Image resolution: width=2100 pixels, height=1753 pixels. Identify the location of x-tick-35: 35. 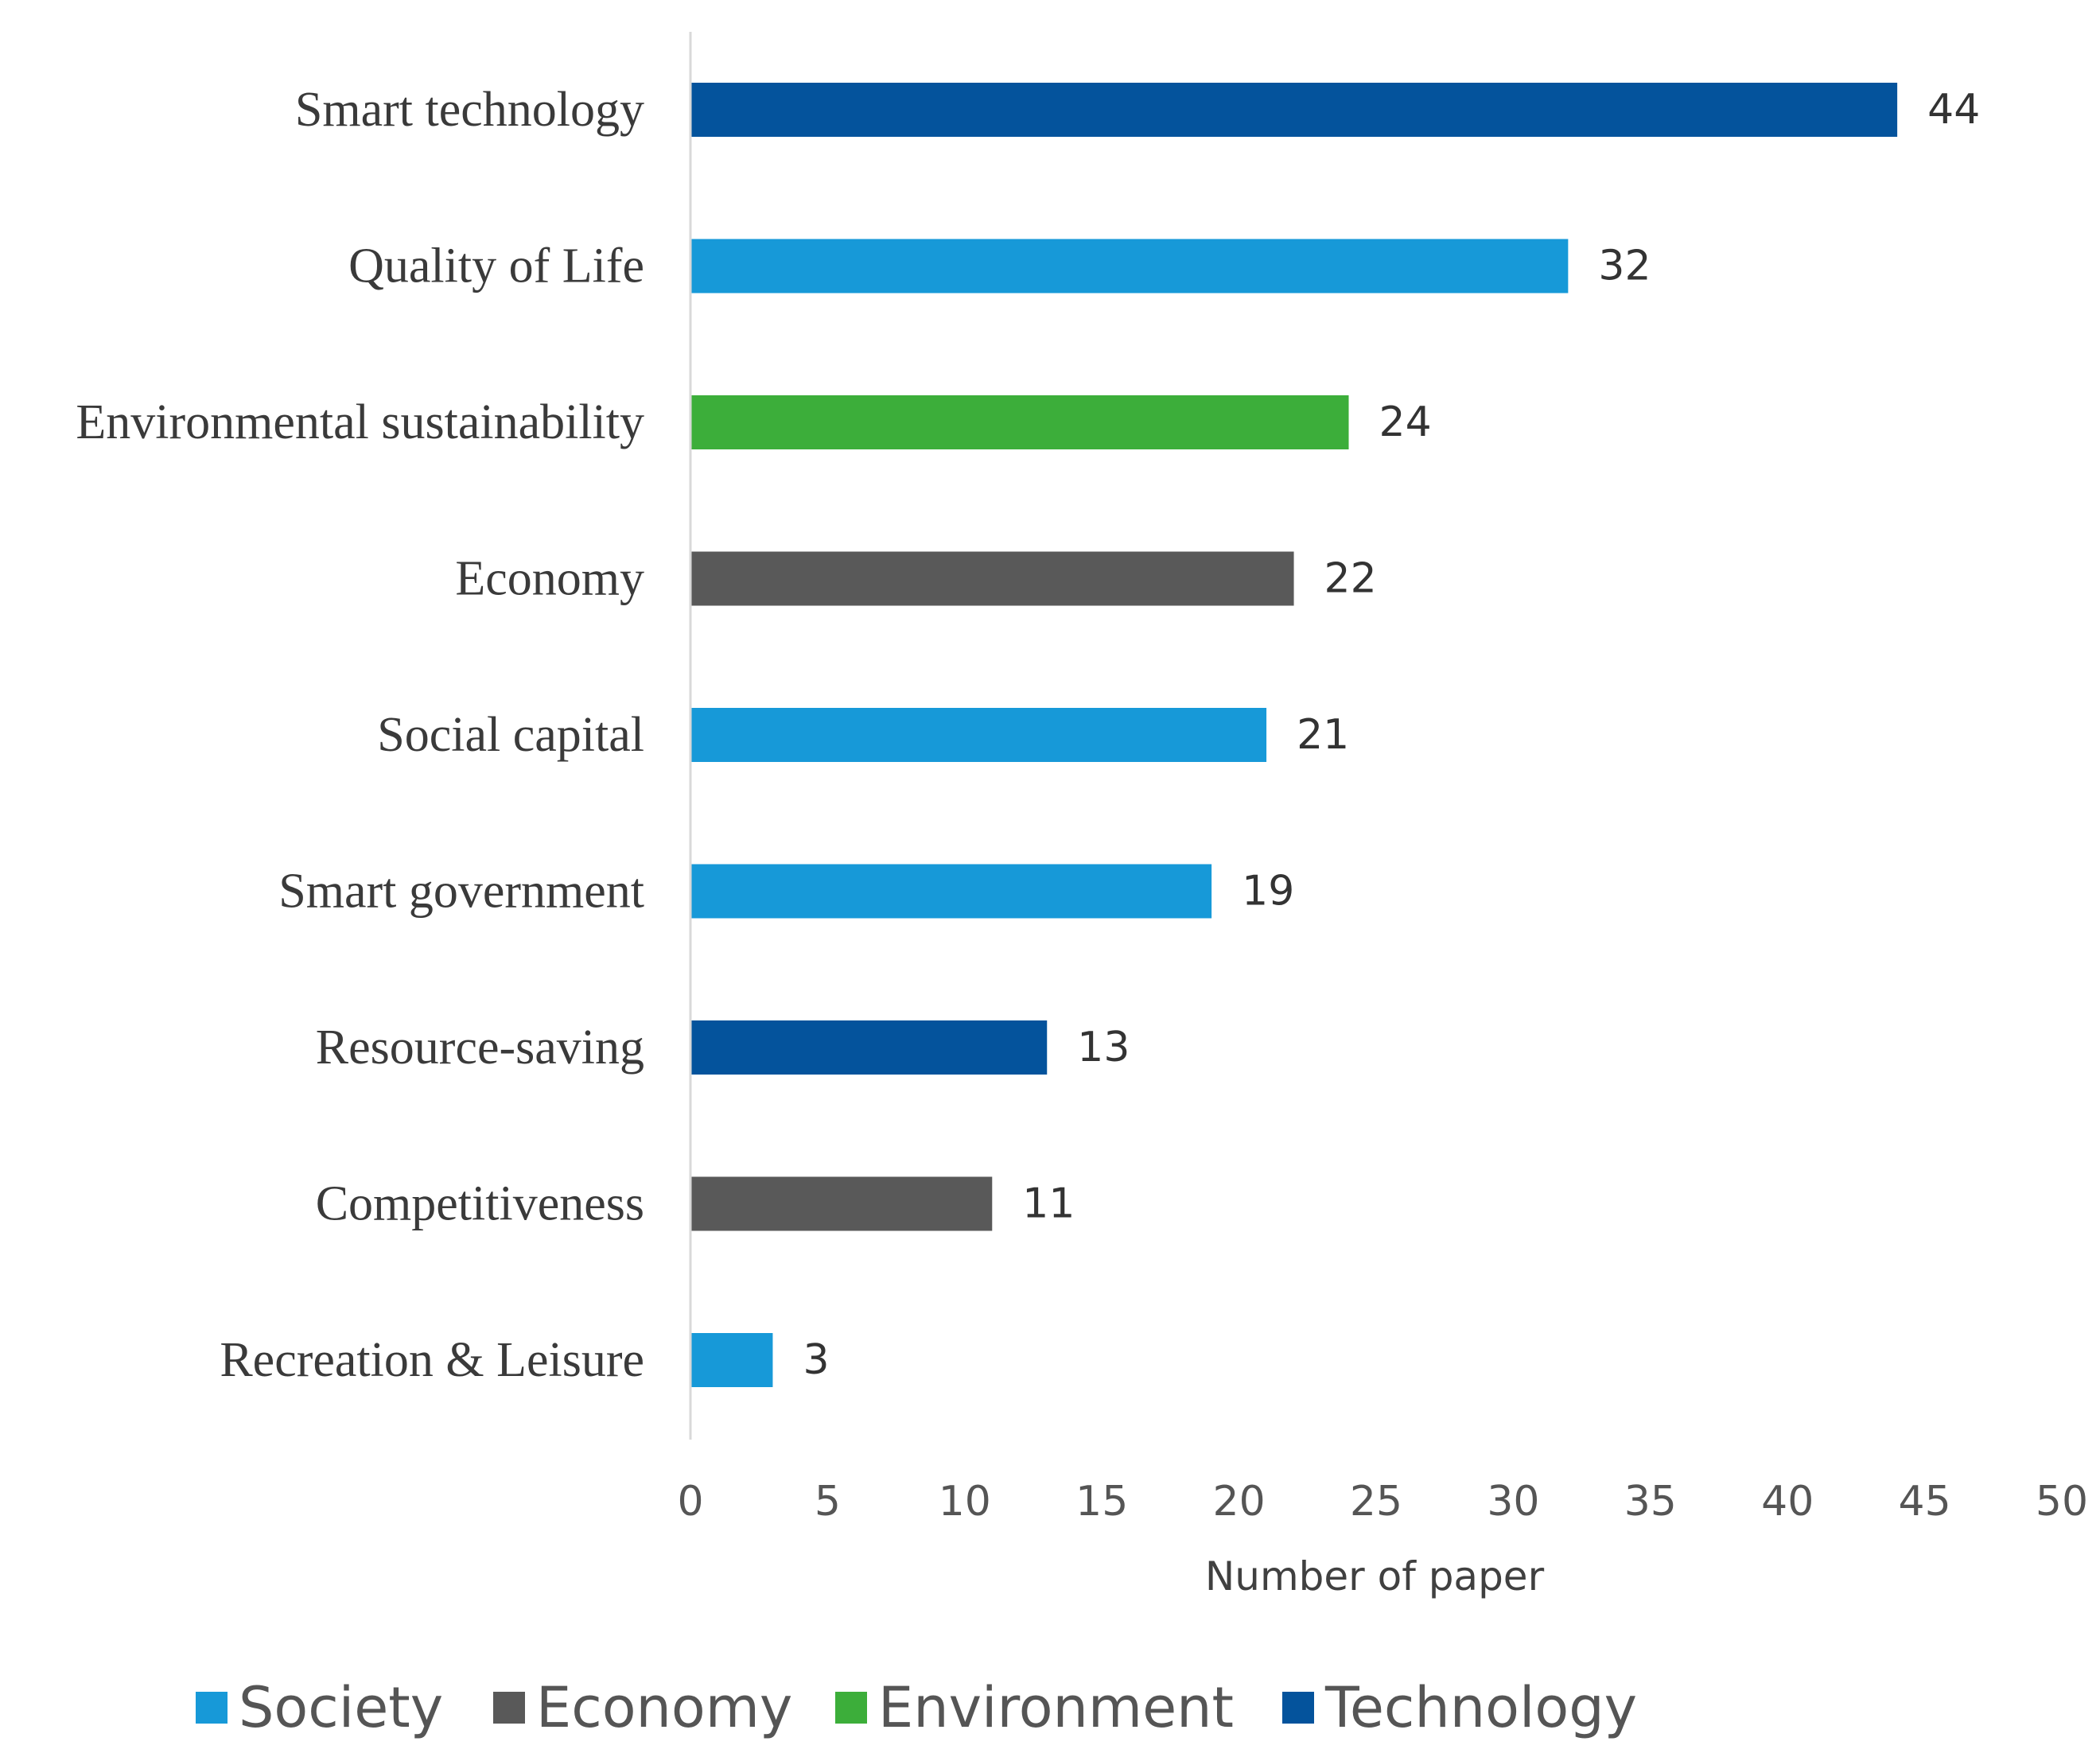
(1650, 1502).